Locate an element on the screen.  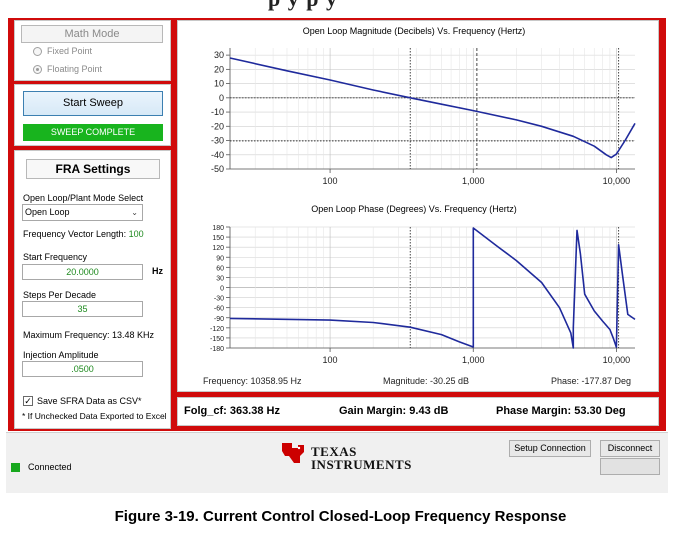
steps-per-decade-label: Steps Per Decade is located at coordinates (60, 295).